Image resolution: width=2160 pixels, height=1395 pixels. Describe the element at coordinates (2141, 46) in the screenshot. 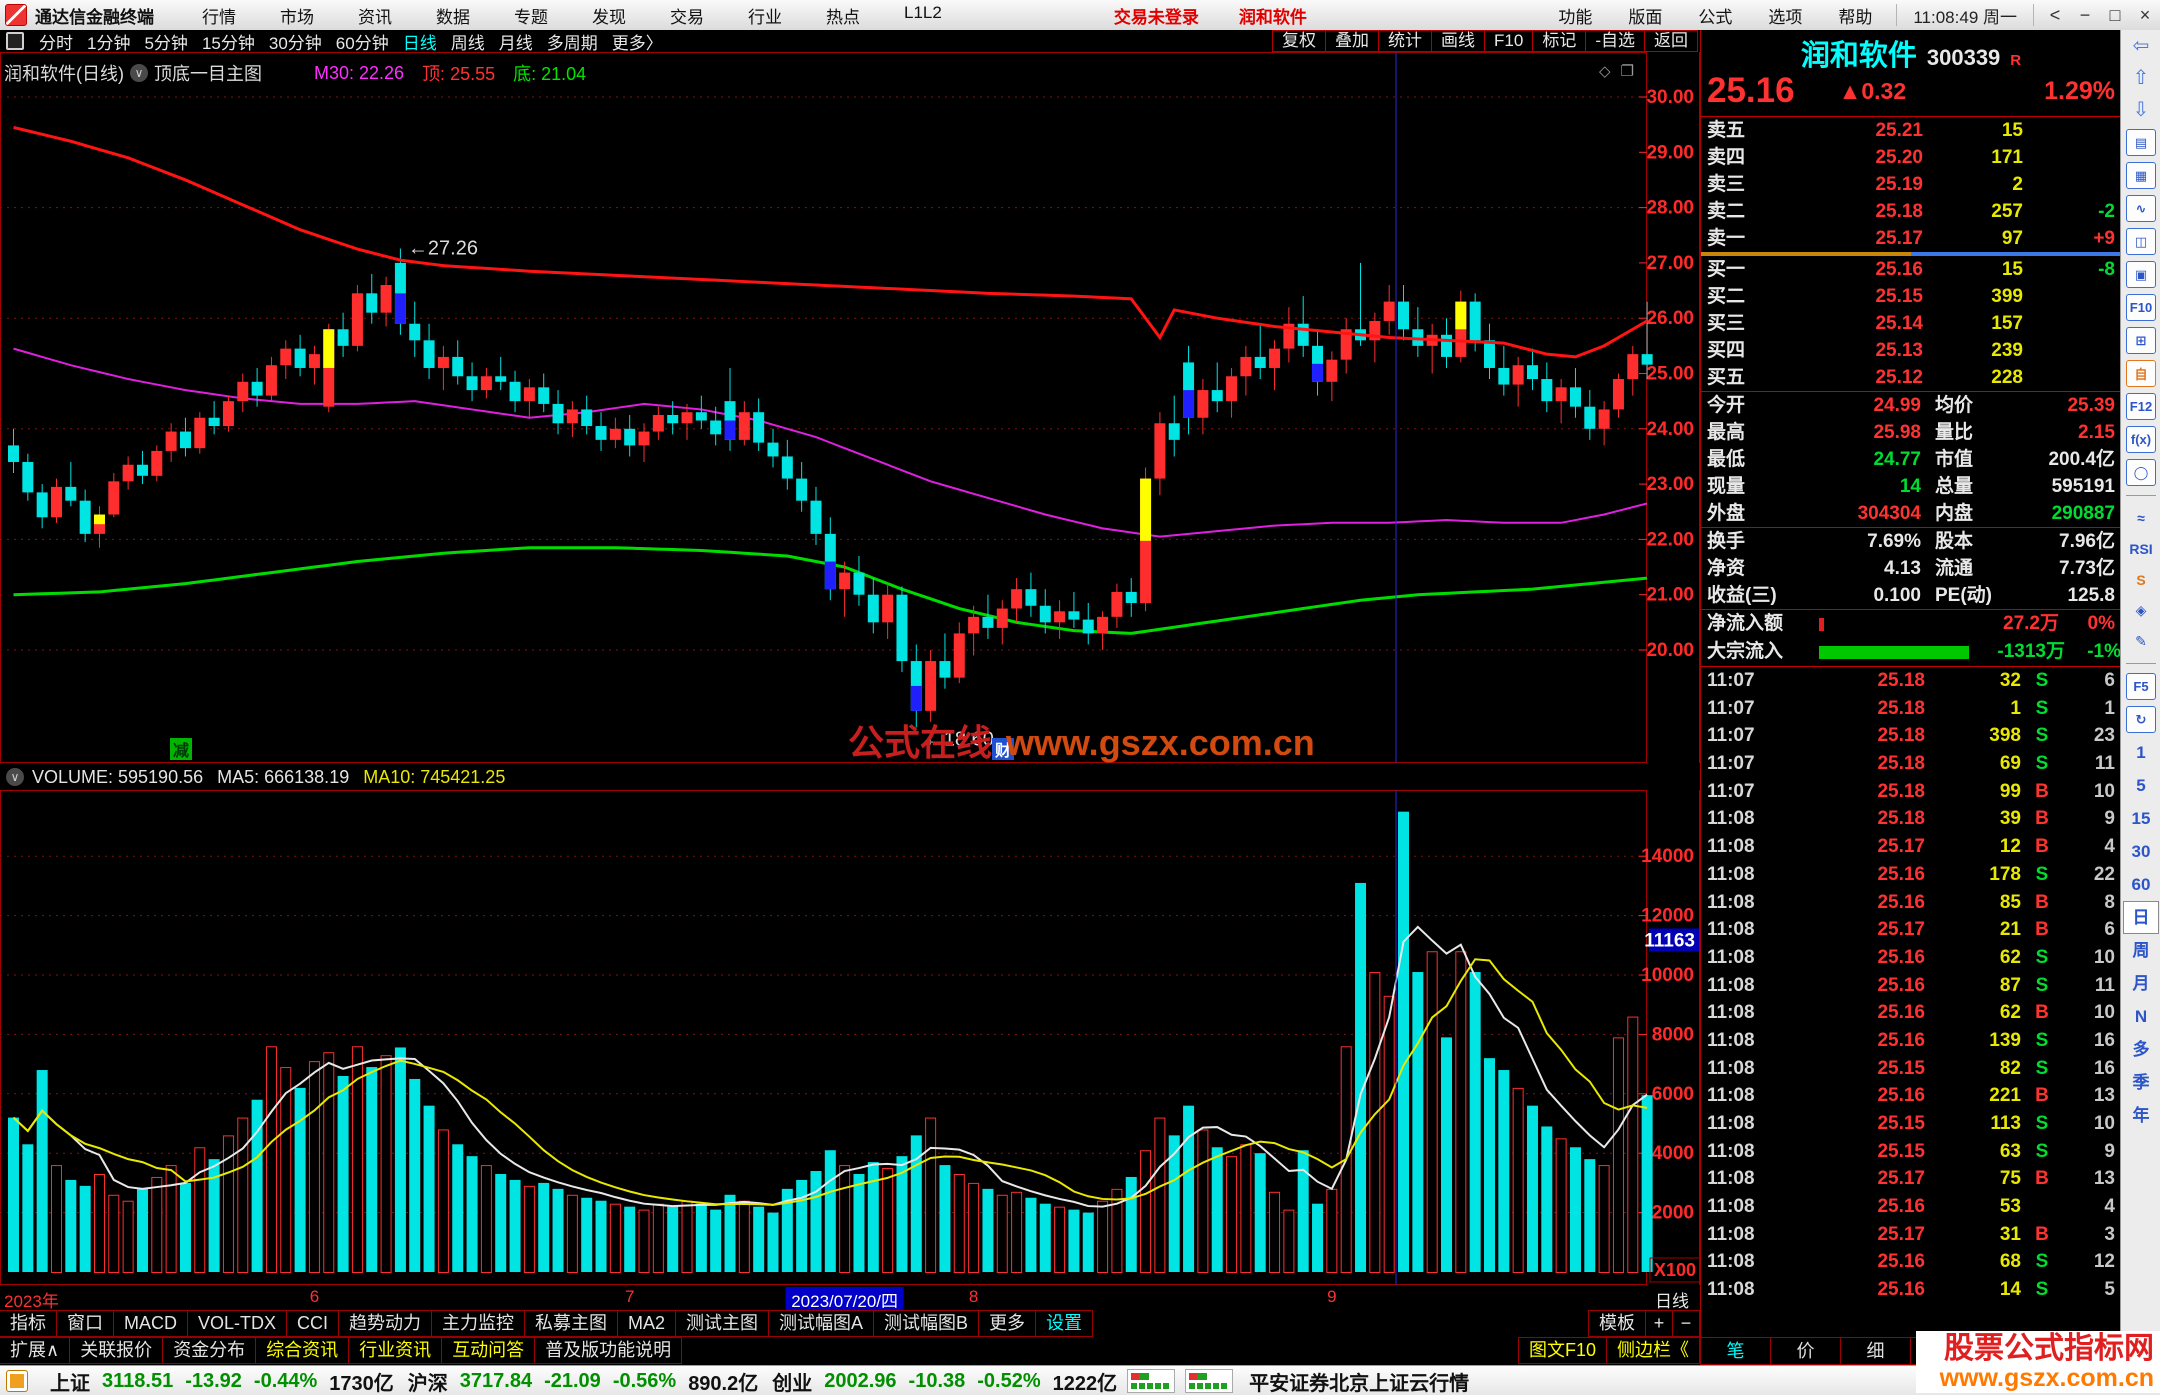

I see `back-arrow-icon: ⇦` at that location.